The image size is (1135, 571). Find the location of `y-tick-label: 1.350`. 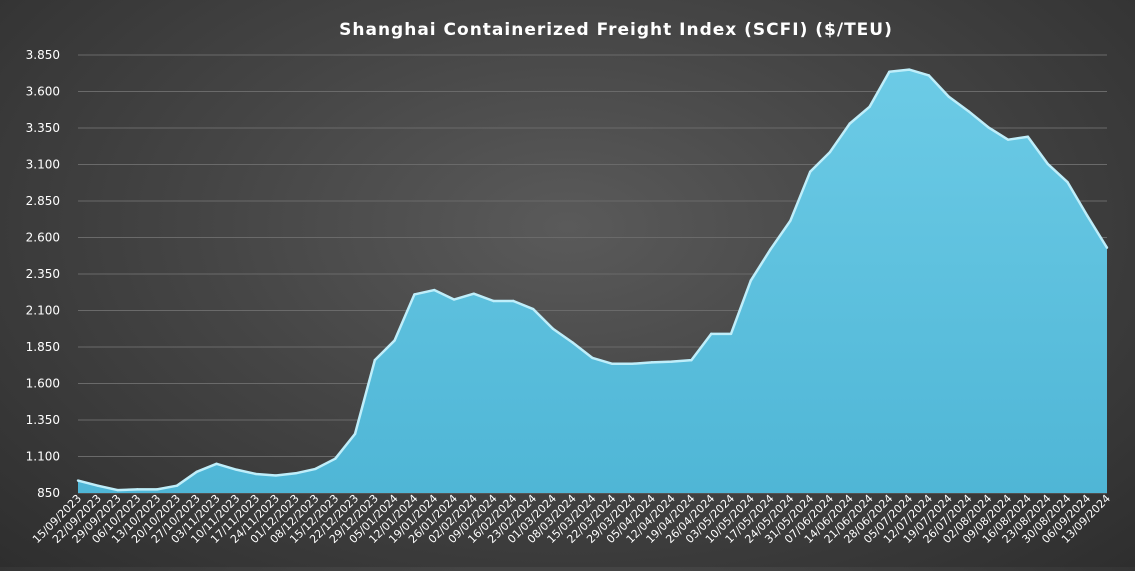

y-tick-label: 1.350 is located at coordinates (43, 420).